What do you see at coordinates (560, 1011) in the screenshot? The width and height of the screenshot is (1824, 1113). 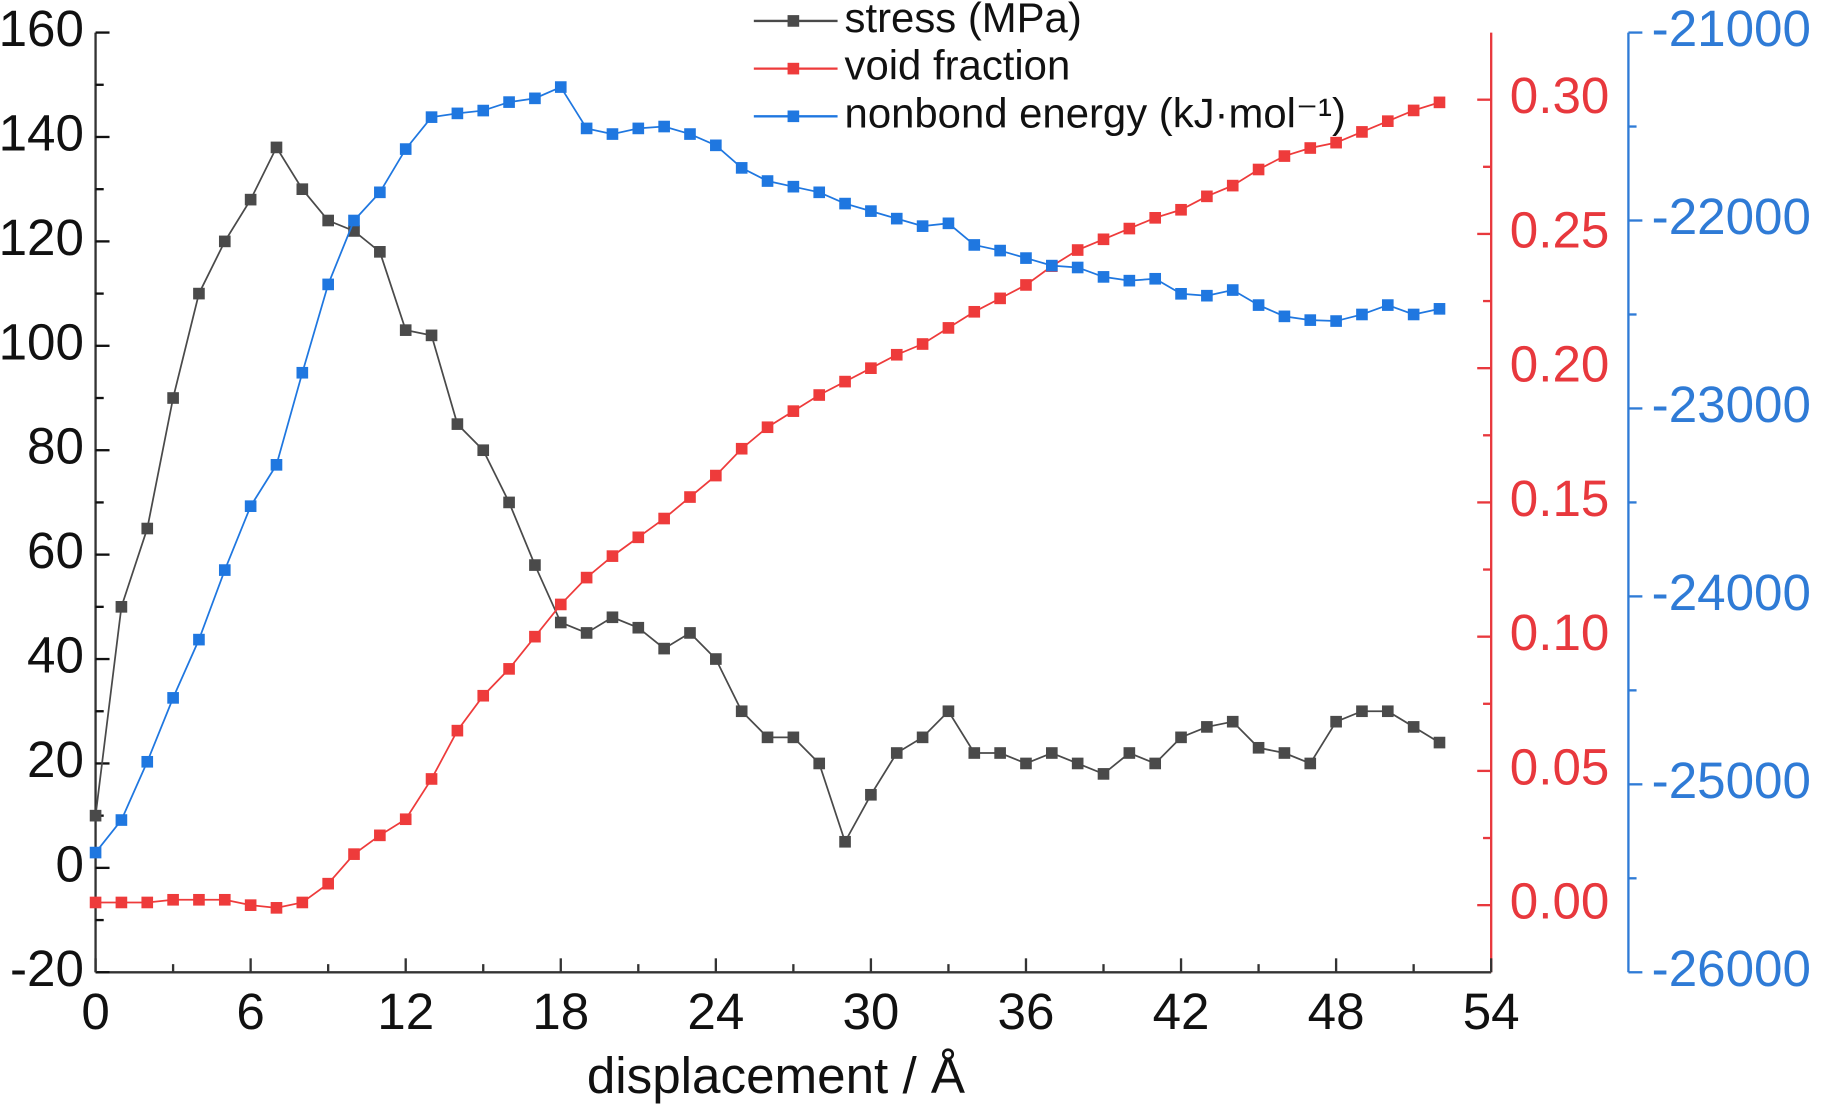 I see `x-tick-label: 18` at bounding box center [560, 1011].